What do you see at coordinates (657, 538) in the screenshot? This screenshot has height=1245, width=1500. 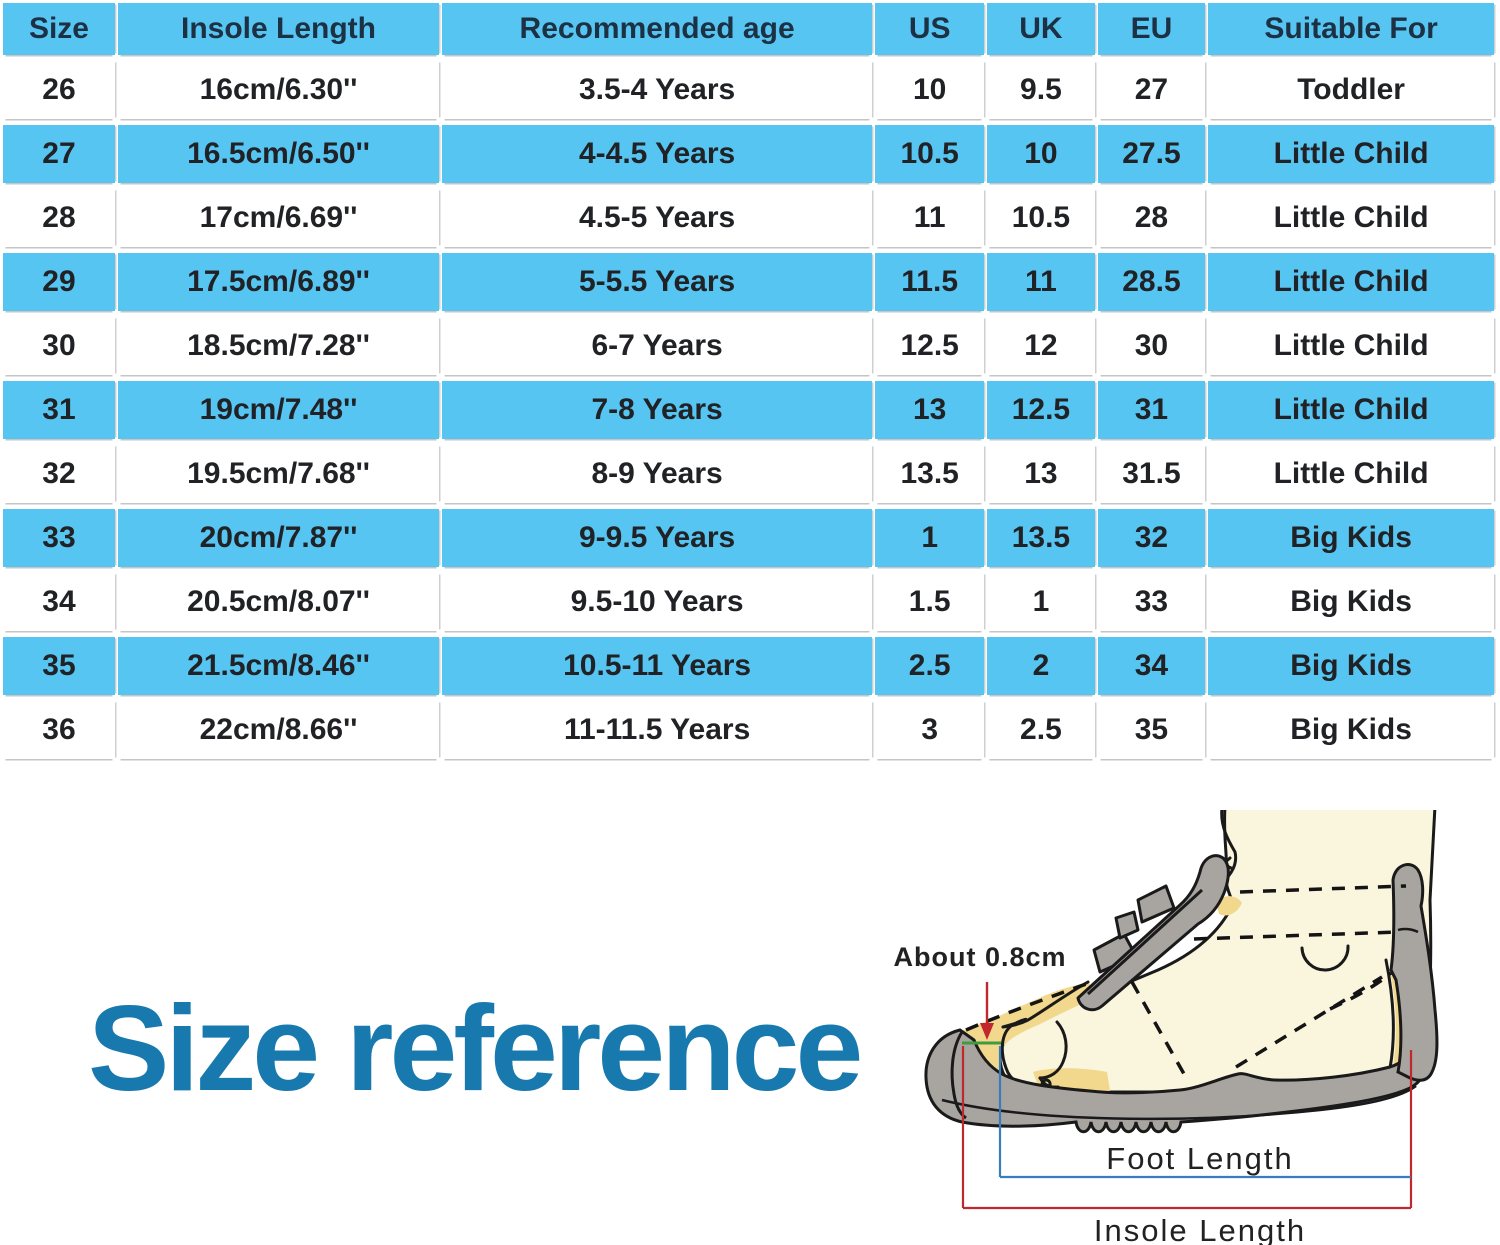 I see `table-cell: 9-9.5 Years` at bounding box center [657, 538].